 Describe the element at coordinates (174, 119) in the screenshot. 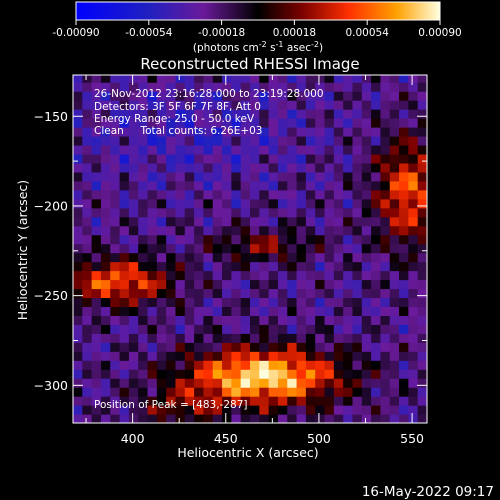

I see `annotation-energy: Energy Range: 25.0 - 50.0 keV` at that location.